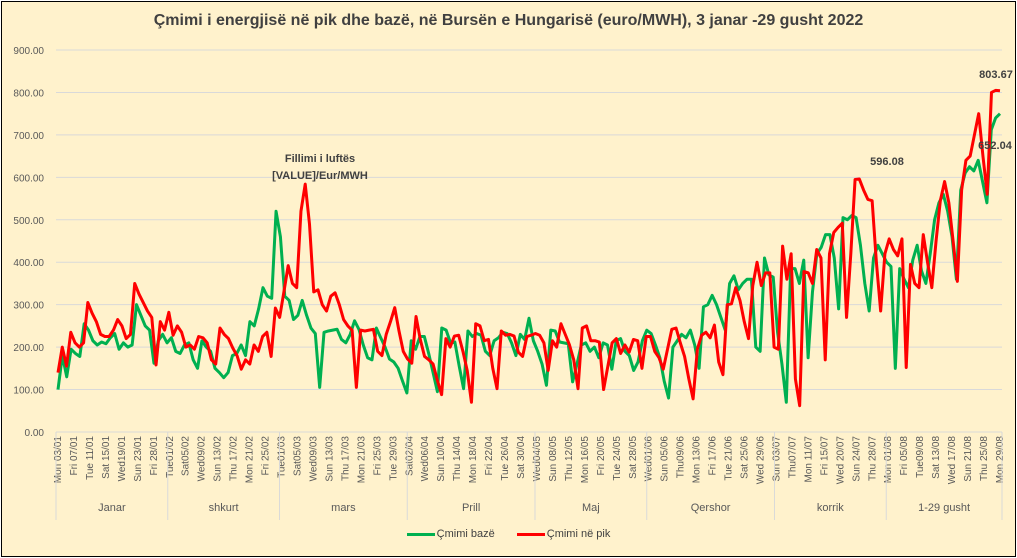  Describe the element at coordinates (218, 459) in the screenshot. I see `x-tick-label: Sun 13/02` at that location.